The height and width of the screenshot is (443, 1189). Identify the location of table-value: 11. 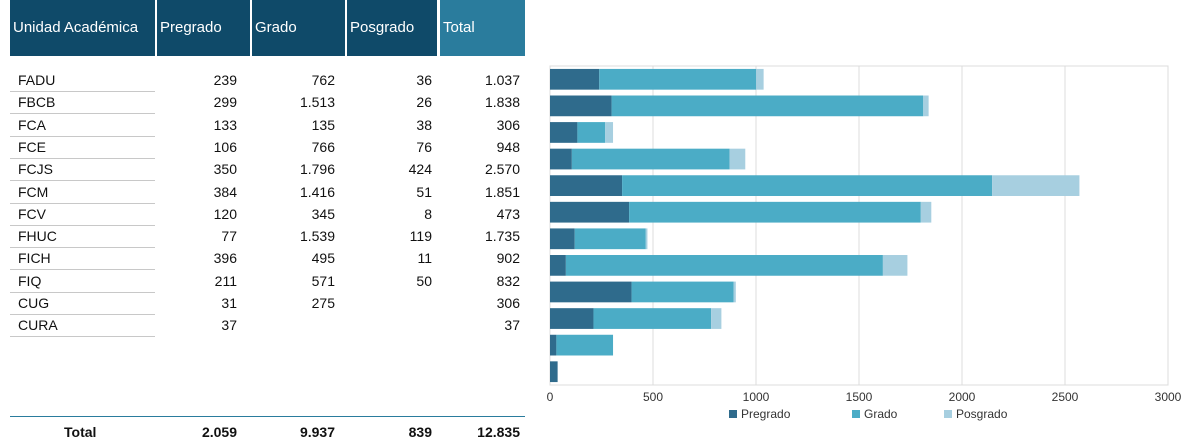
(424, 258).